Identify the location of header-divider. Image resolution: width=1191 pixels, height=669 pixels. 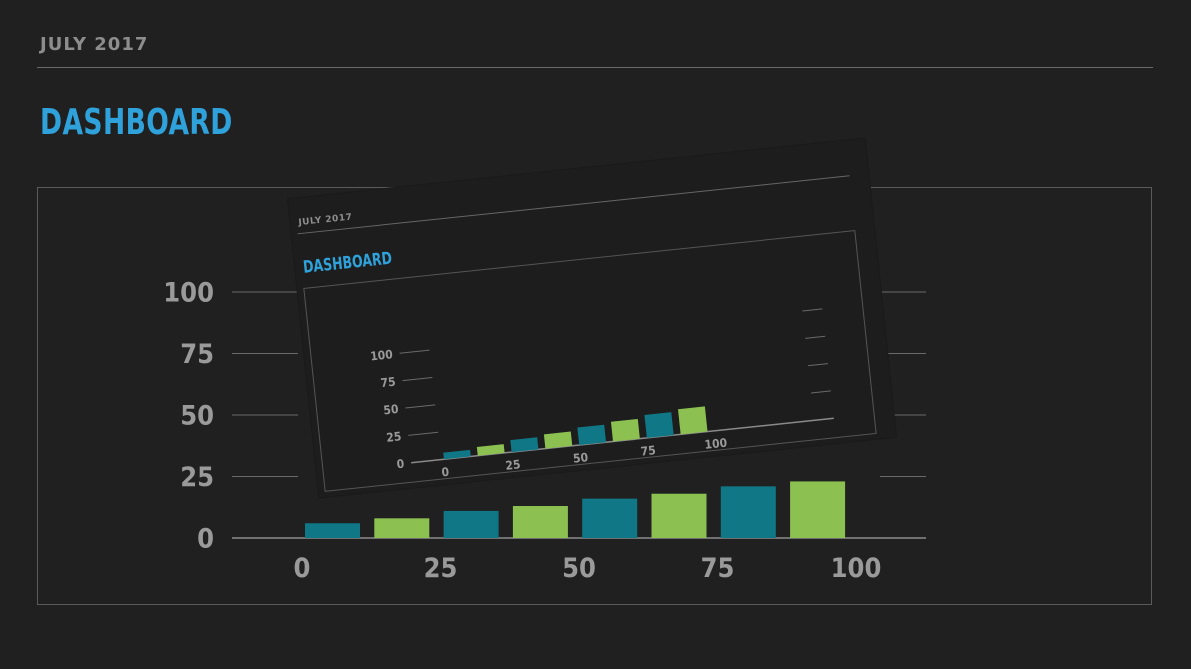
(595, 67).